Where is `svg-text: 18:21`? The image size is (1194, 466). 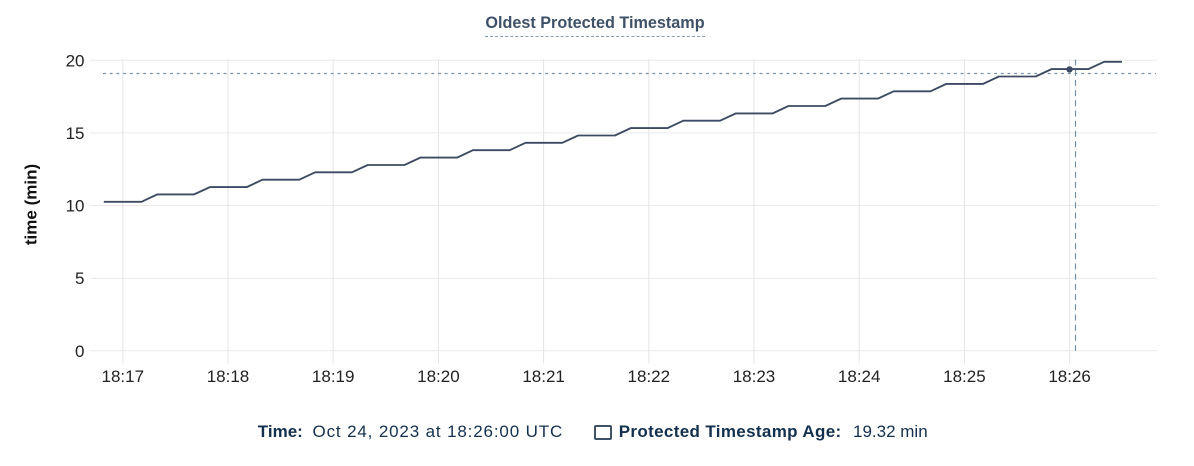
svg-text: 18:21 is located at coordinates (543, 376).